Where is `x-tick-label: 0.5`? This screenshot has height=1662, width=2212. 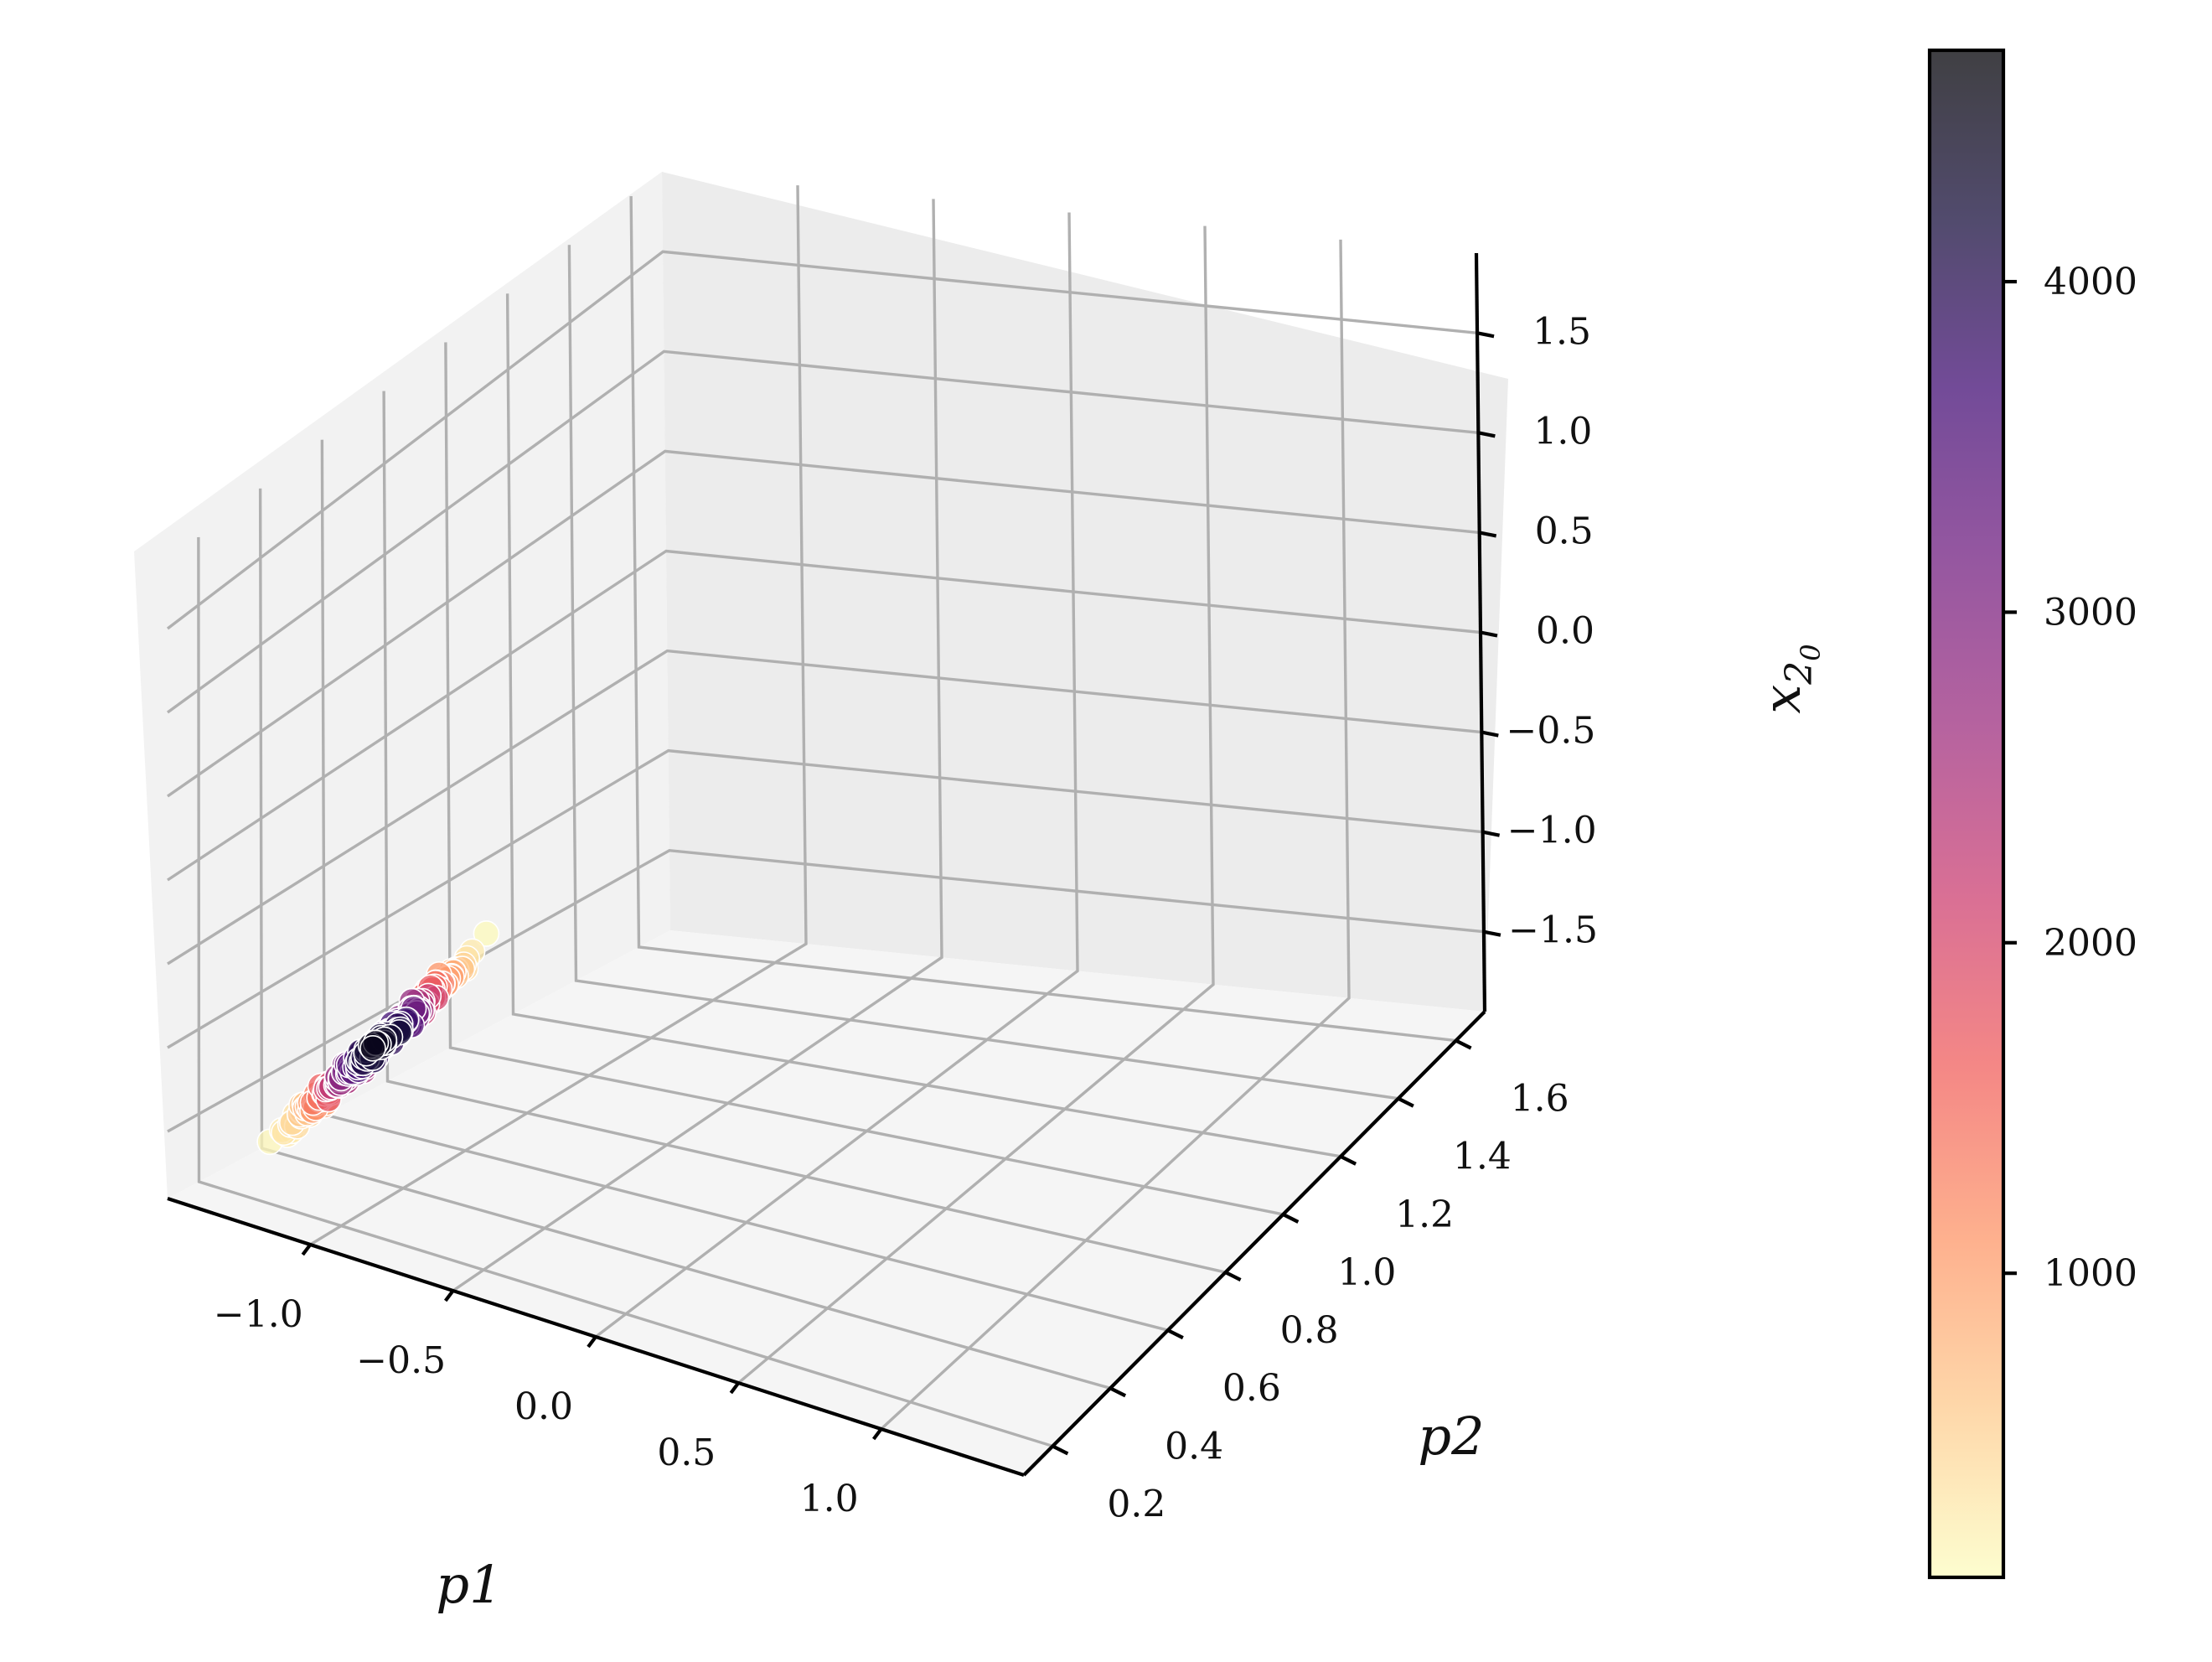 x-tick-label: 0.5 is located at coordinates (686, 1453).